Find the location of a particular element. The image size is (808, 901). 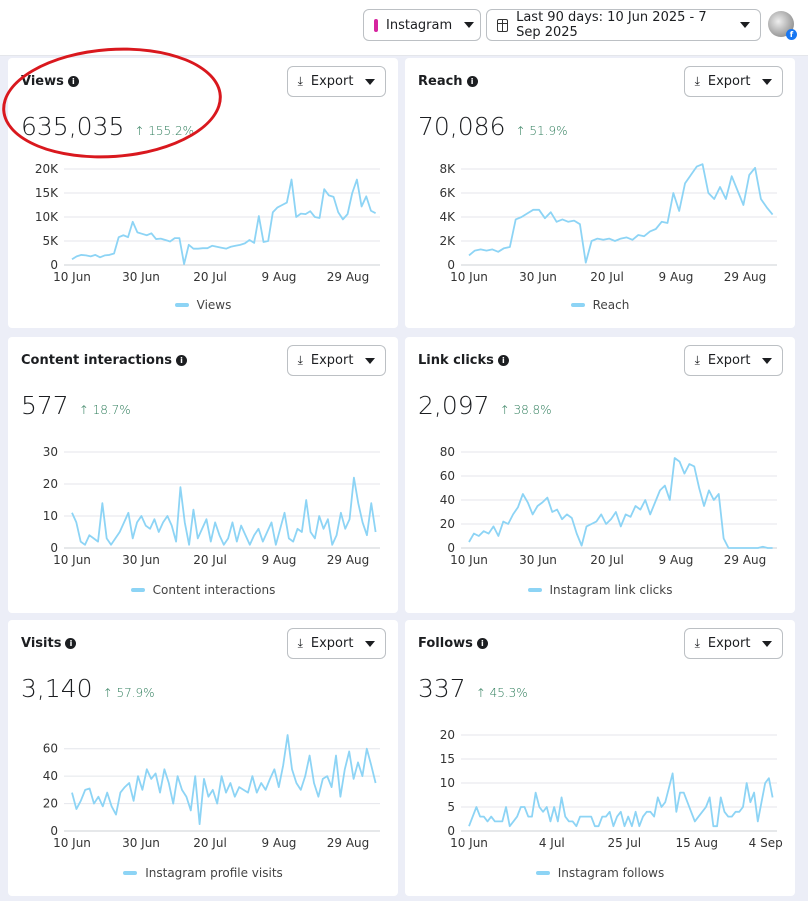

card-title: Reach i is located at coordinates (448, 81).